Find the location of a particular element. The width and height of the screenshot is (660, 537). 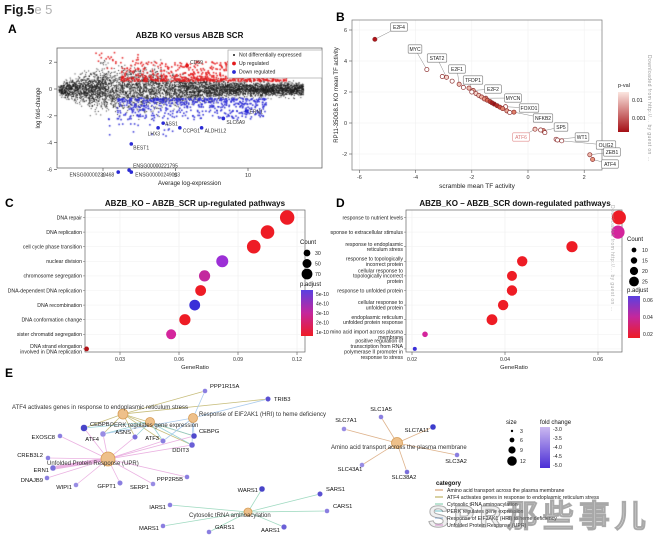

svg-text: DNAJB9 is located at coordinates (32, 481).